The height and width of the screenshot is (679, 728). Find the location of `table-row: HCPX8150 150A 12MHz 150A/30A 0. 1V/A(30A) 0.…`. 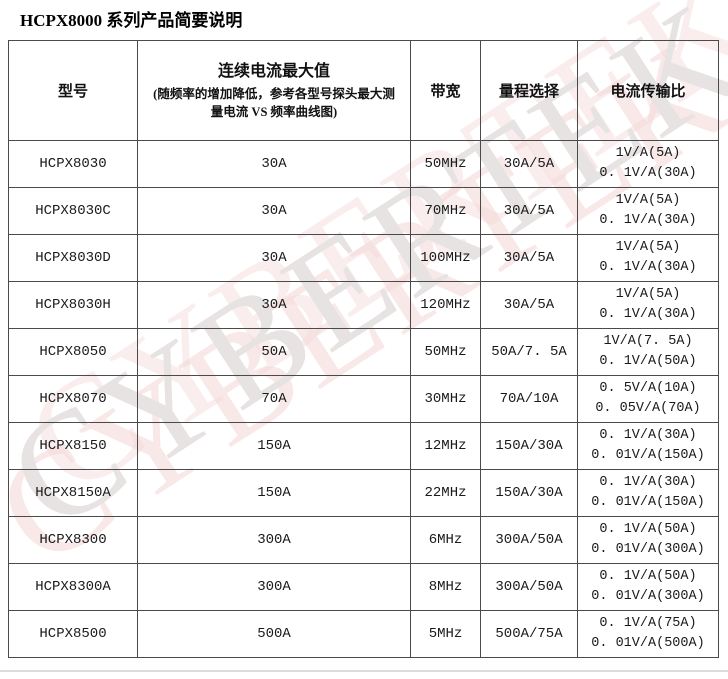

table-row: HCPX8150 150A 12MHz 150A/30A 0. 1V/A(30A) 0.… is located at coordinates (363, 446).